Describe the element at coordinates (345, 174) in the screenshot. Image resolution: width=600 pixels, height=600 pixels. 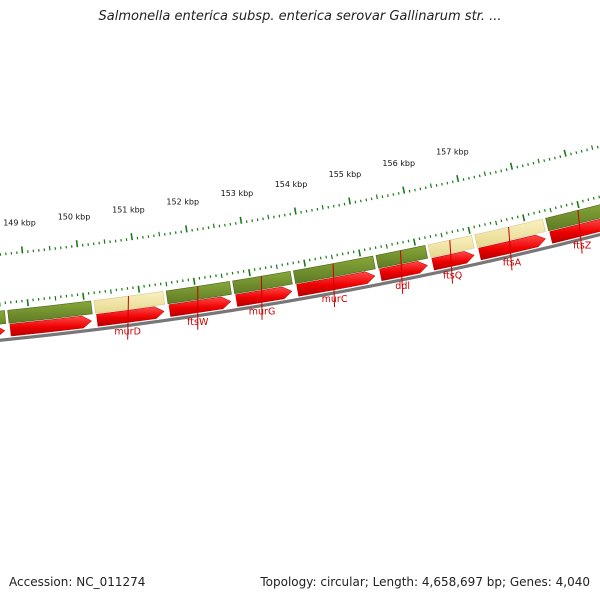
I see `kbp-label: 155 kbp` at that location.